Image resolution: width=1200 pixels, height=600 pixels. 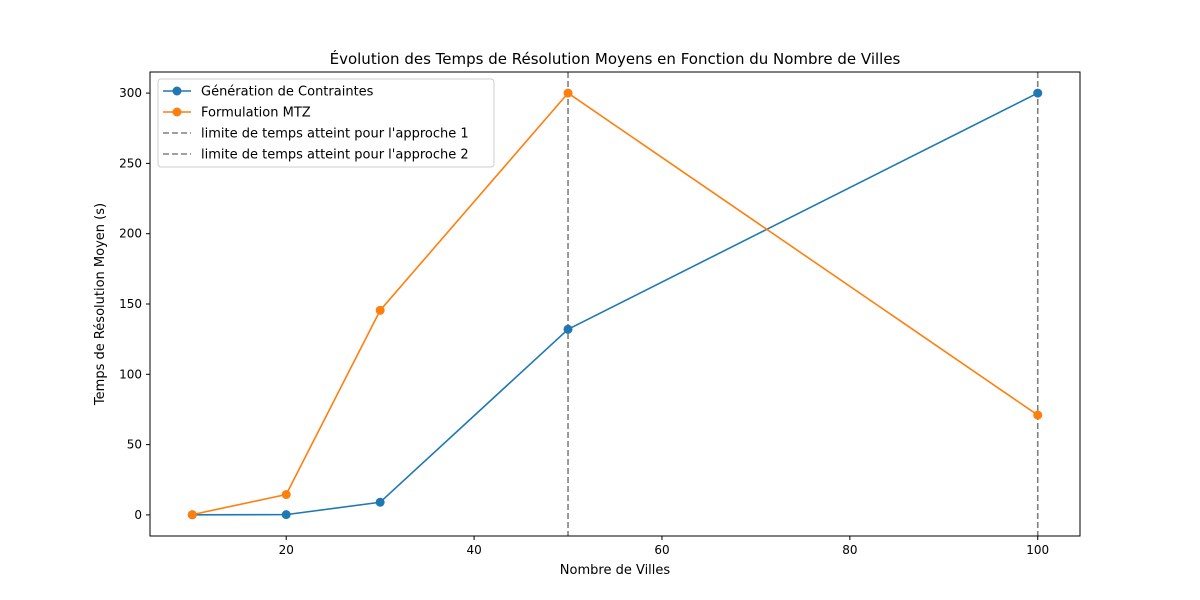 I want to click on y-tick-label: 150, so click(x=130, y=304).